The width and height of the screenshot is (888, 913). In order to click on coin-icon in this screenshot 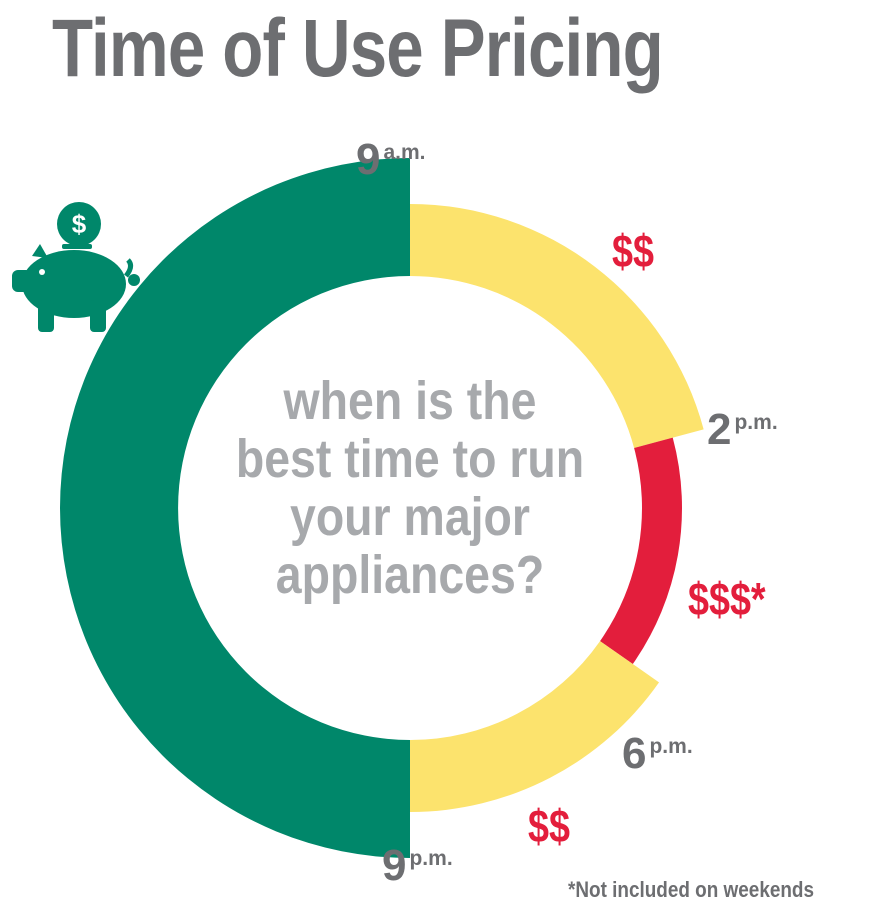, I will do `click(79, 224)`.